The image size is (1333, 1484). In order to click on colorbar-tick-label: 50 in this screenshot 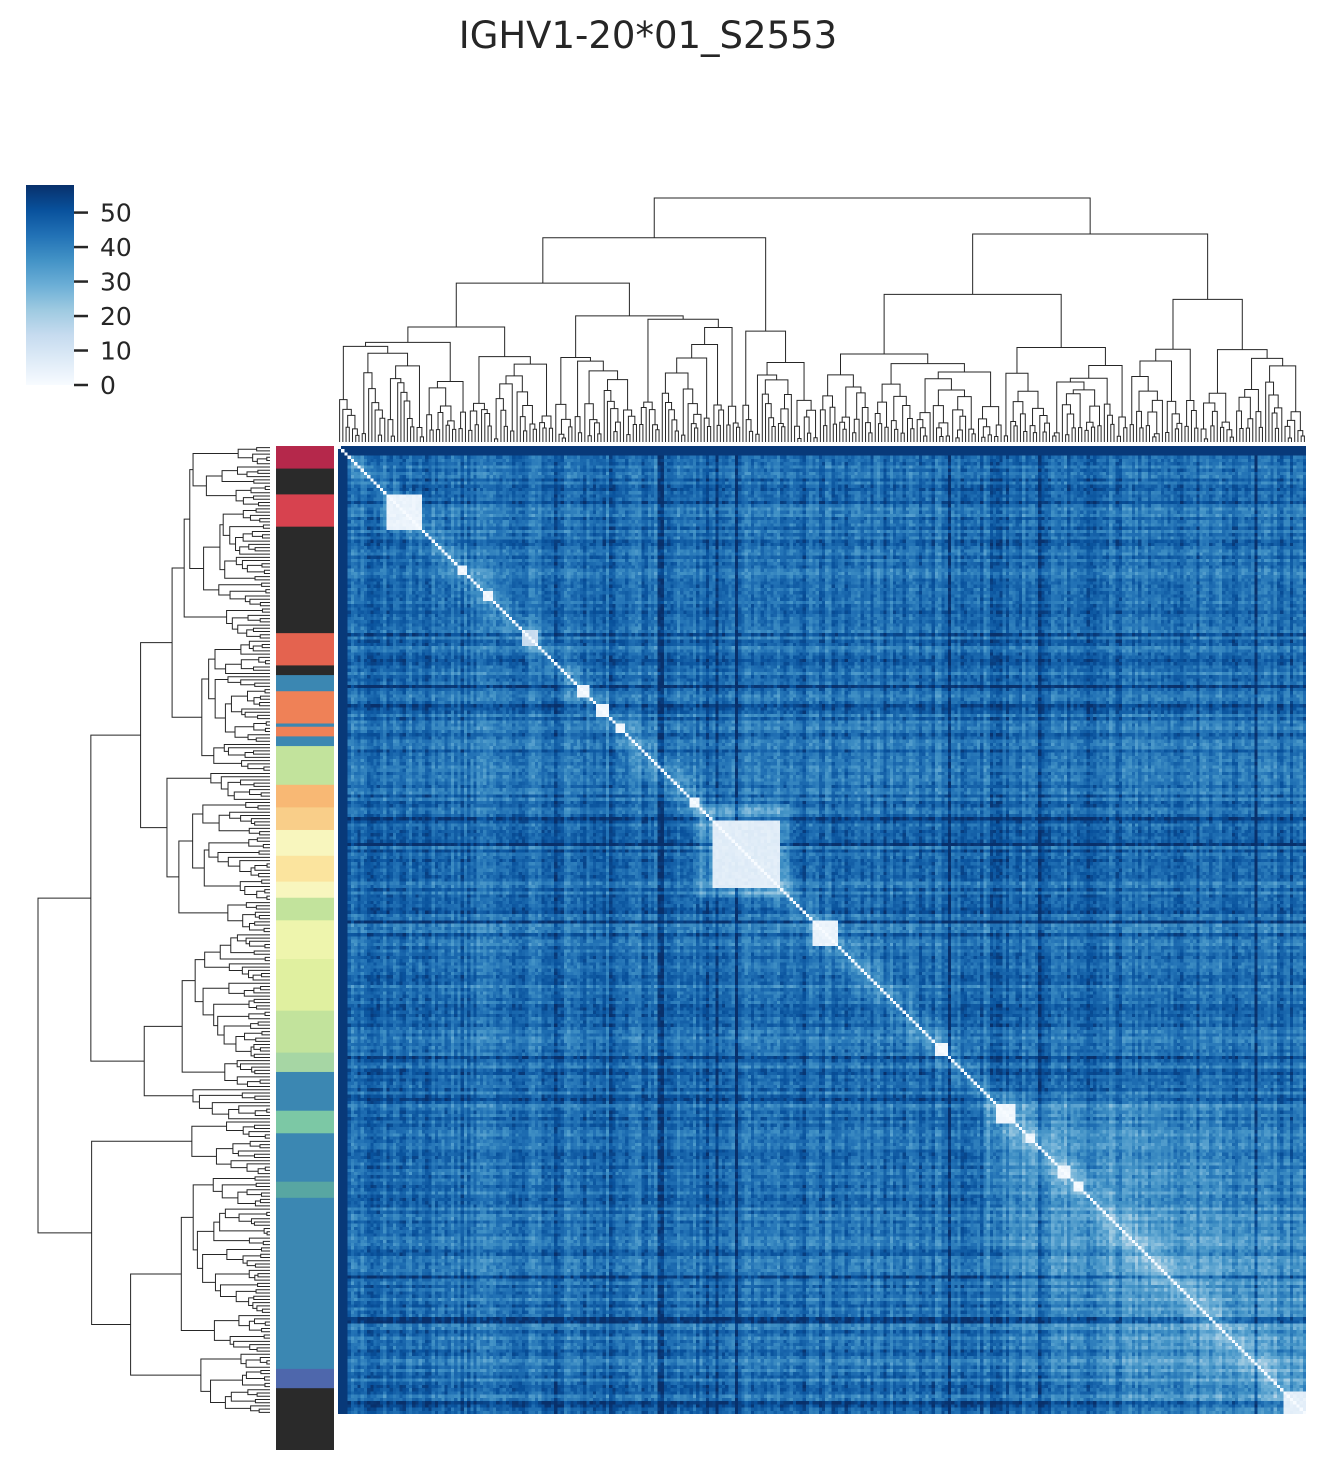, I will do `click(116, 213)`.